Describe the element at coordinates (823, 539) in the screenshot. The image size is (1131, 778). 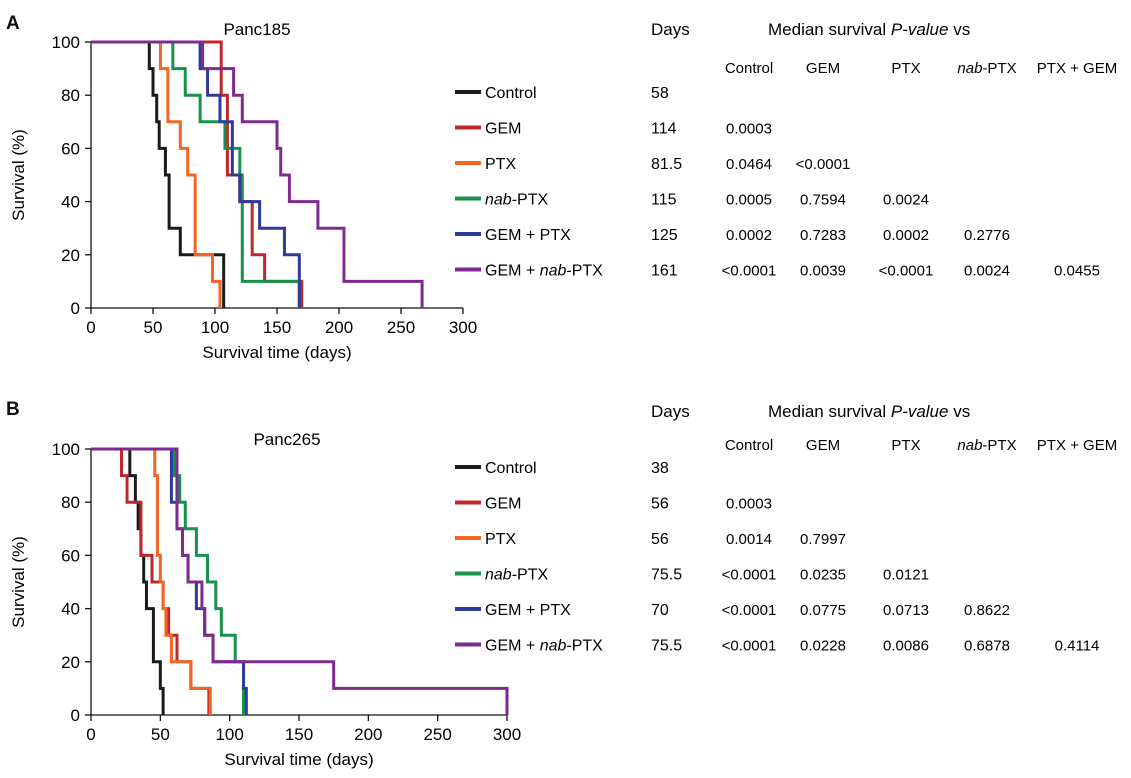
I see `p-value-cell: 0.7997` at that location.